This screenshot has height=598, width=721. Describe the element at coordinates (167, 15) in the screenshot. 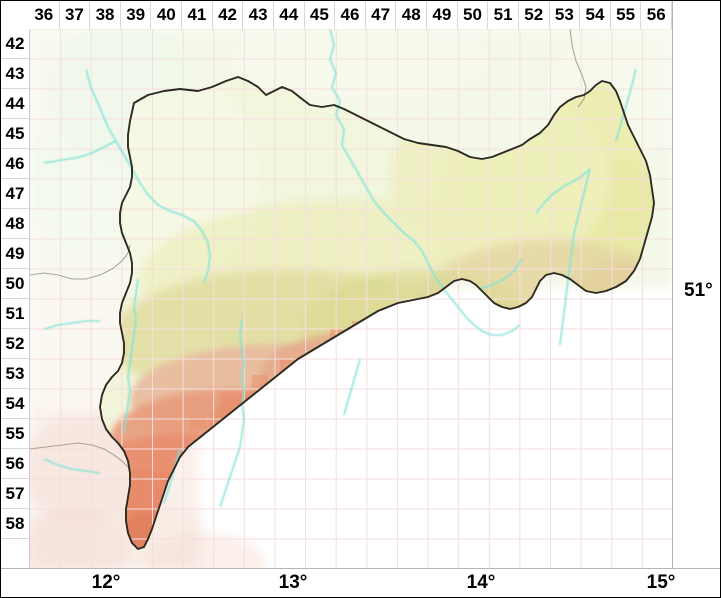

I see `column-header-40: 40` at that location.